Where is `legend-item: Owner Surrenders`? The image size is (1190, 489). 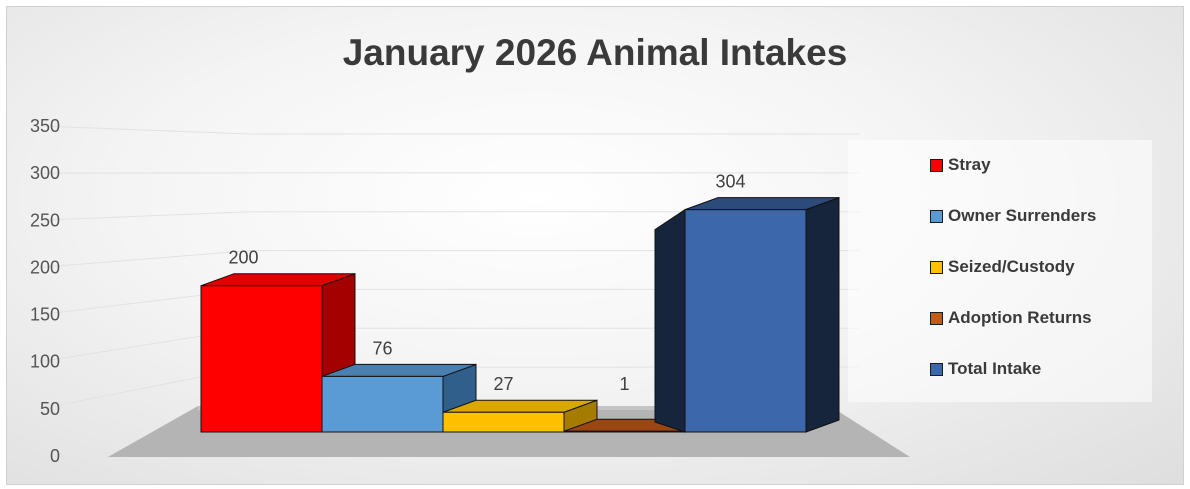
legend-item: Owner Surrenders is located at coordinates (1013, 216).